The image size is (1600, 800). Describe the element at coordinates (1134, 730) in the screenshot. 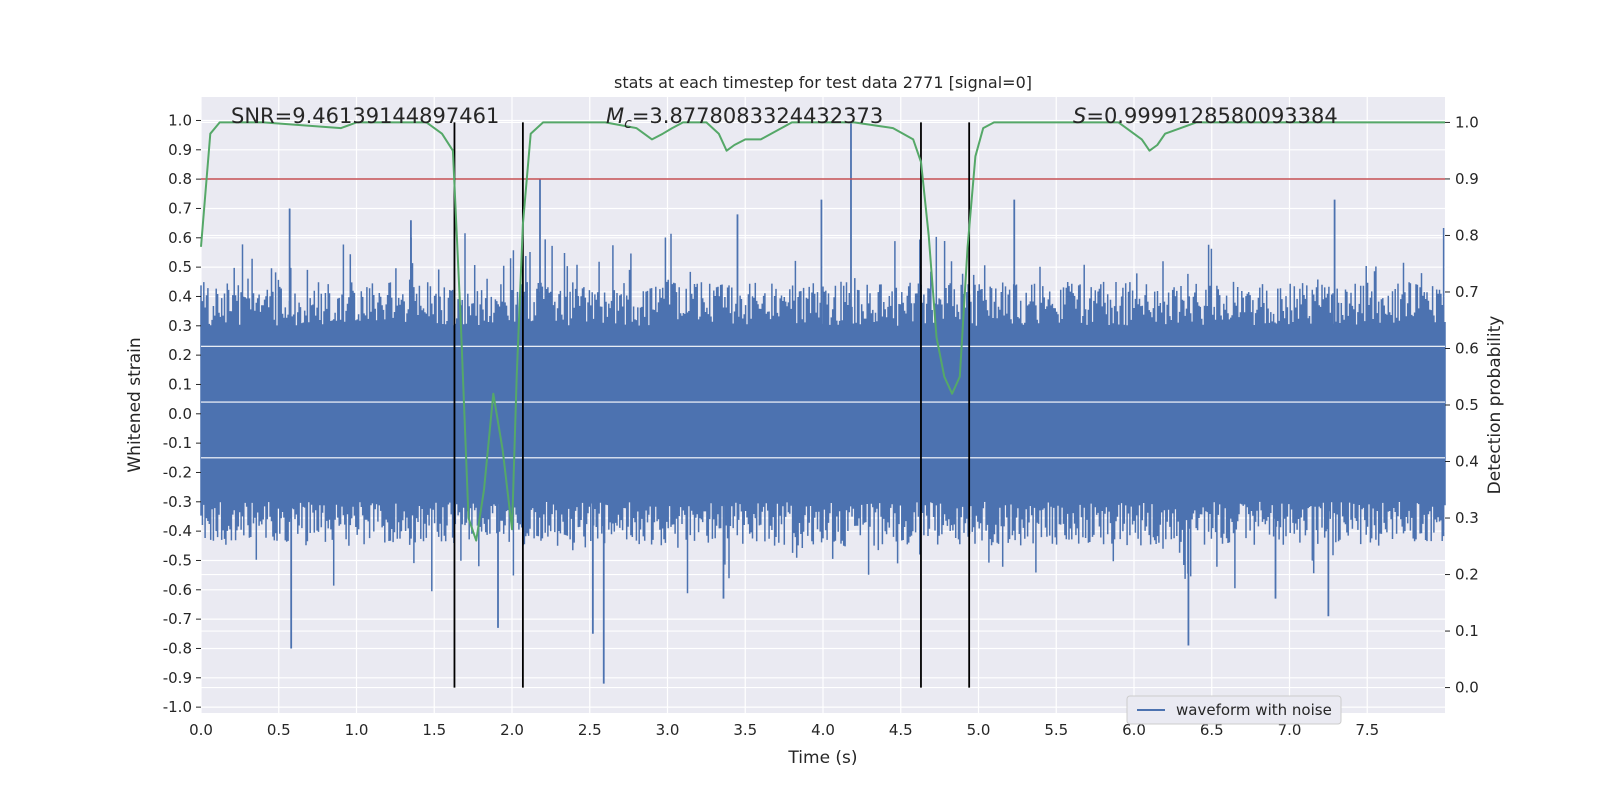

I see `x-tick-label: 6.0` at that location.